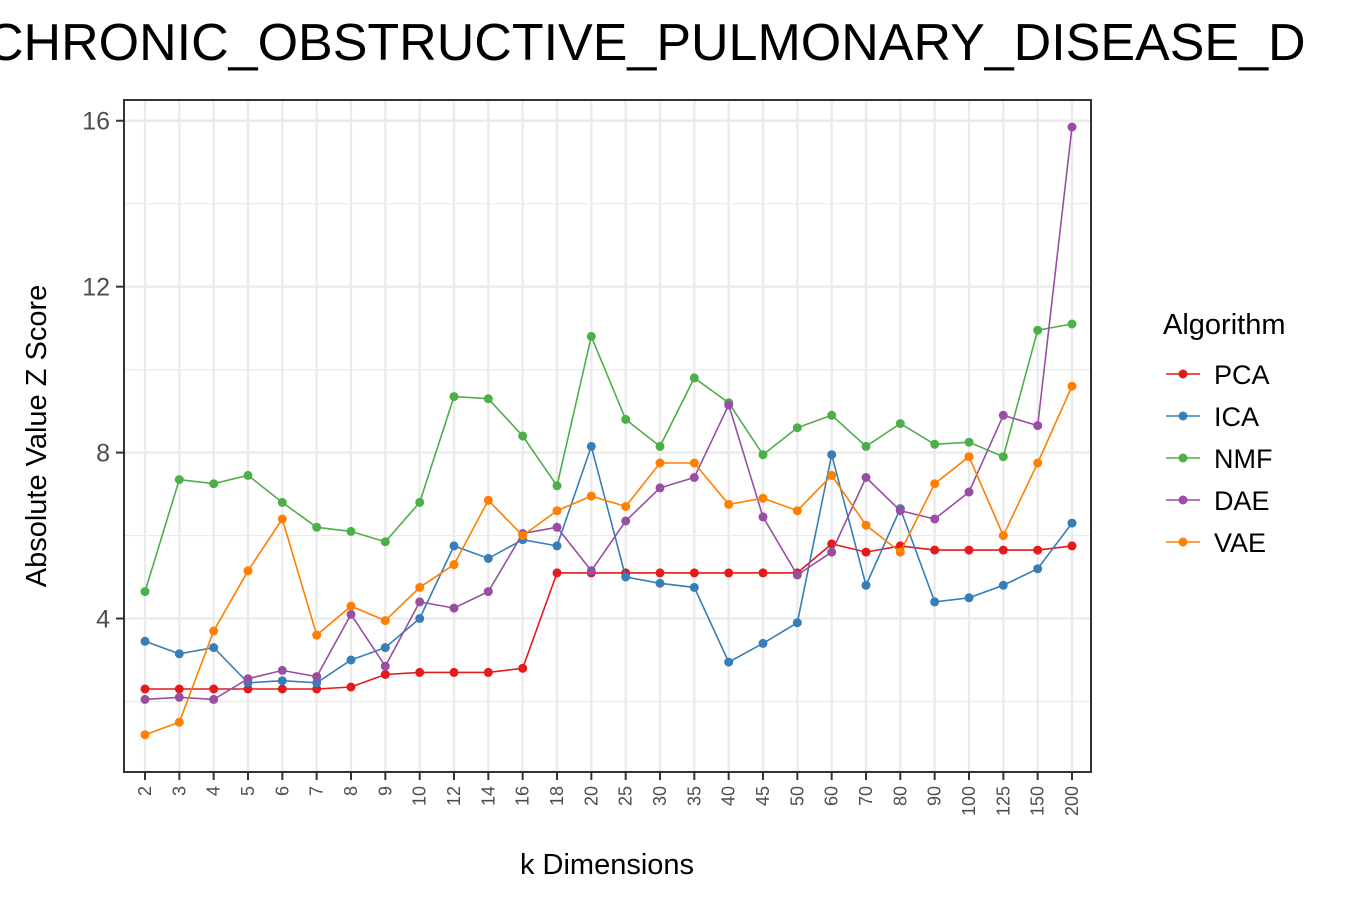  What do you see at coordinates (1183, 542) in the screenshot?
I see `legend-key-point-vae` at bounding box center [1183, 542].